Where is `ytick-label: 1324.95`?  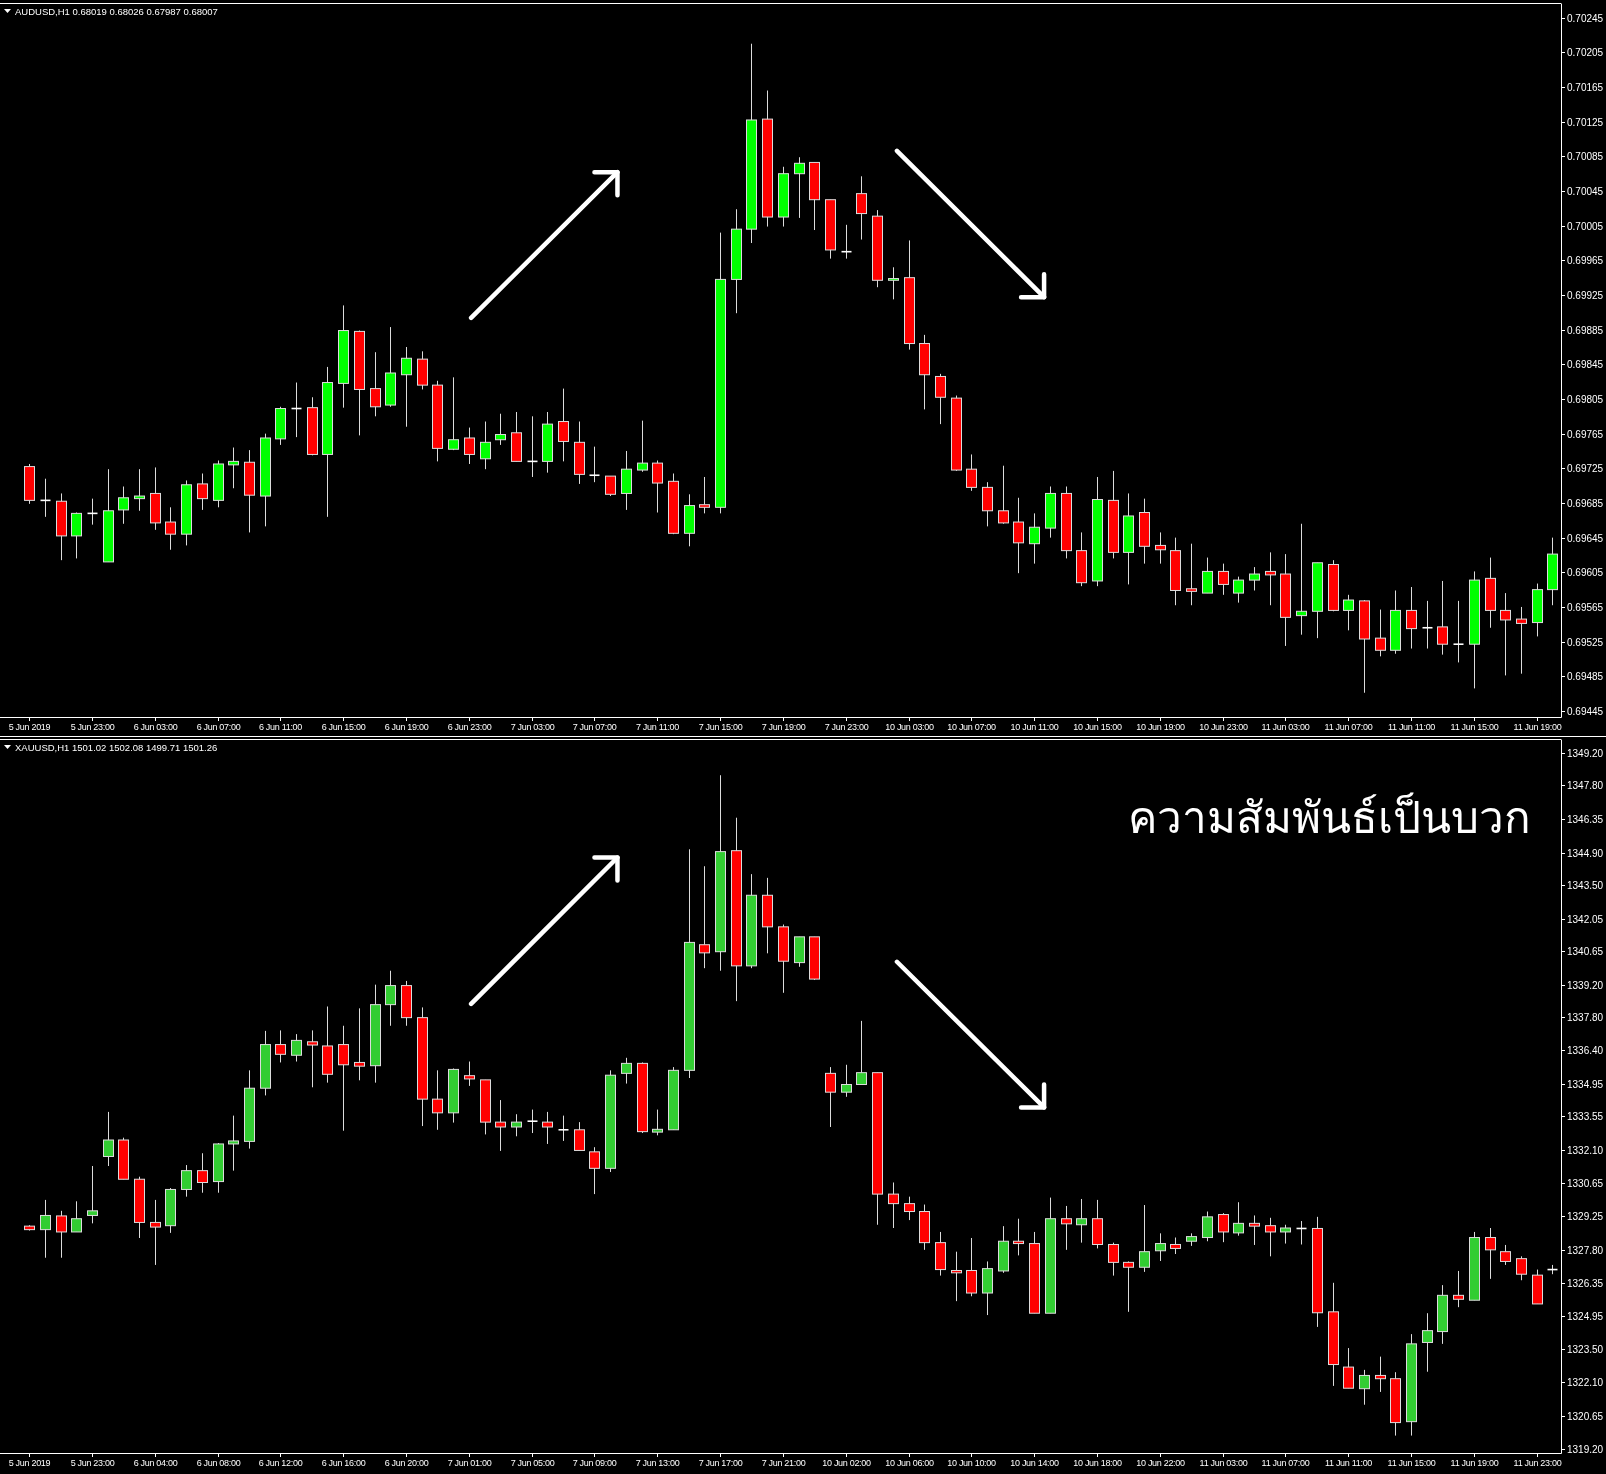
ytick-label: 1324.95 is located at coordinates (1585, 1316).